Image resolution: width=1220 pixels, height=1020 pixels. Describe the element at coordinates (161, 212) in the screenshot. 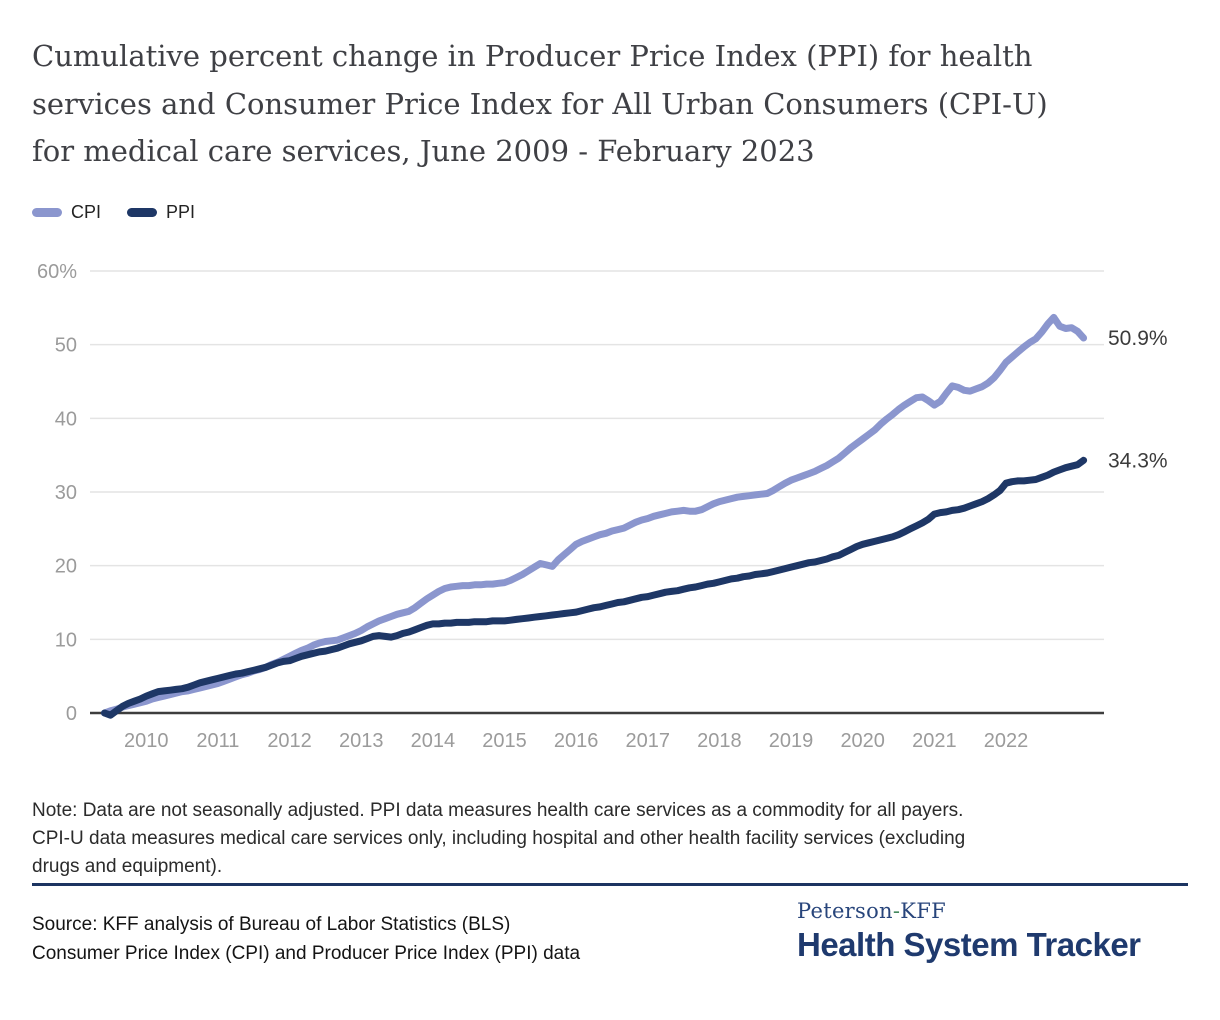

I see `legend-item-ppi: PPI` at that location.